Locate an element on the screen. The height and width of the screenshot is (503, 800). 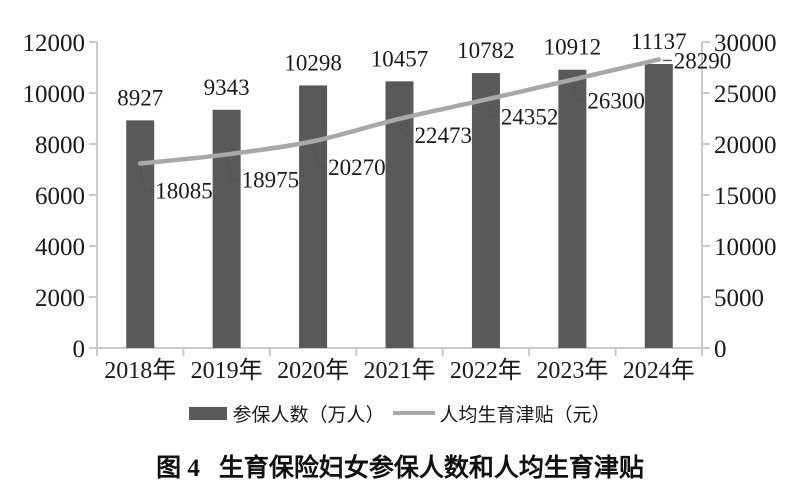
line-series-path is located at coordinates (399, 111).